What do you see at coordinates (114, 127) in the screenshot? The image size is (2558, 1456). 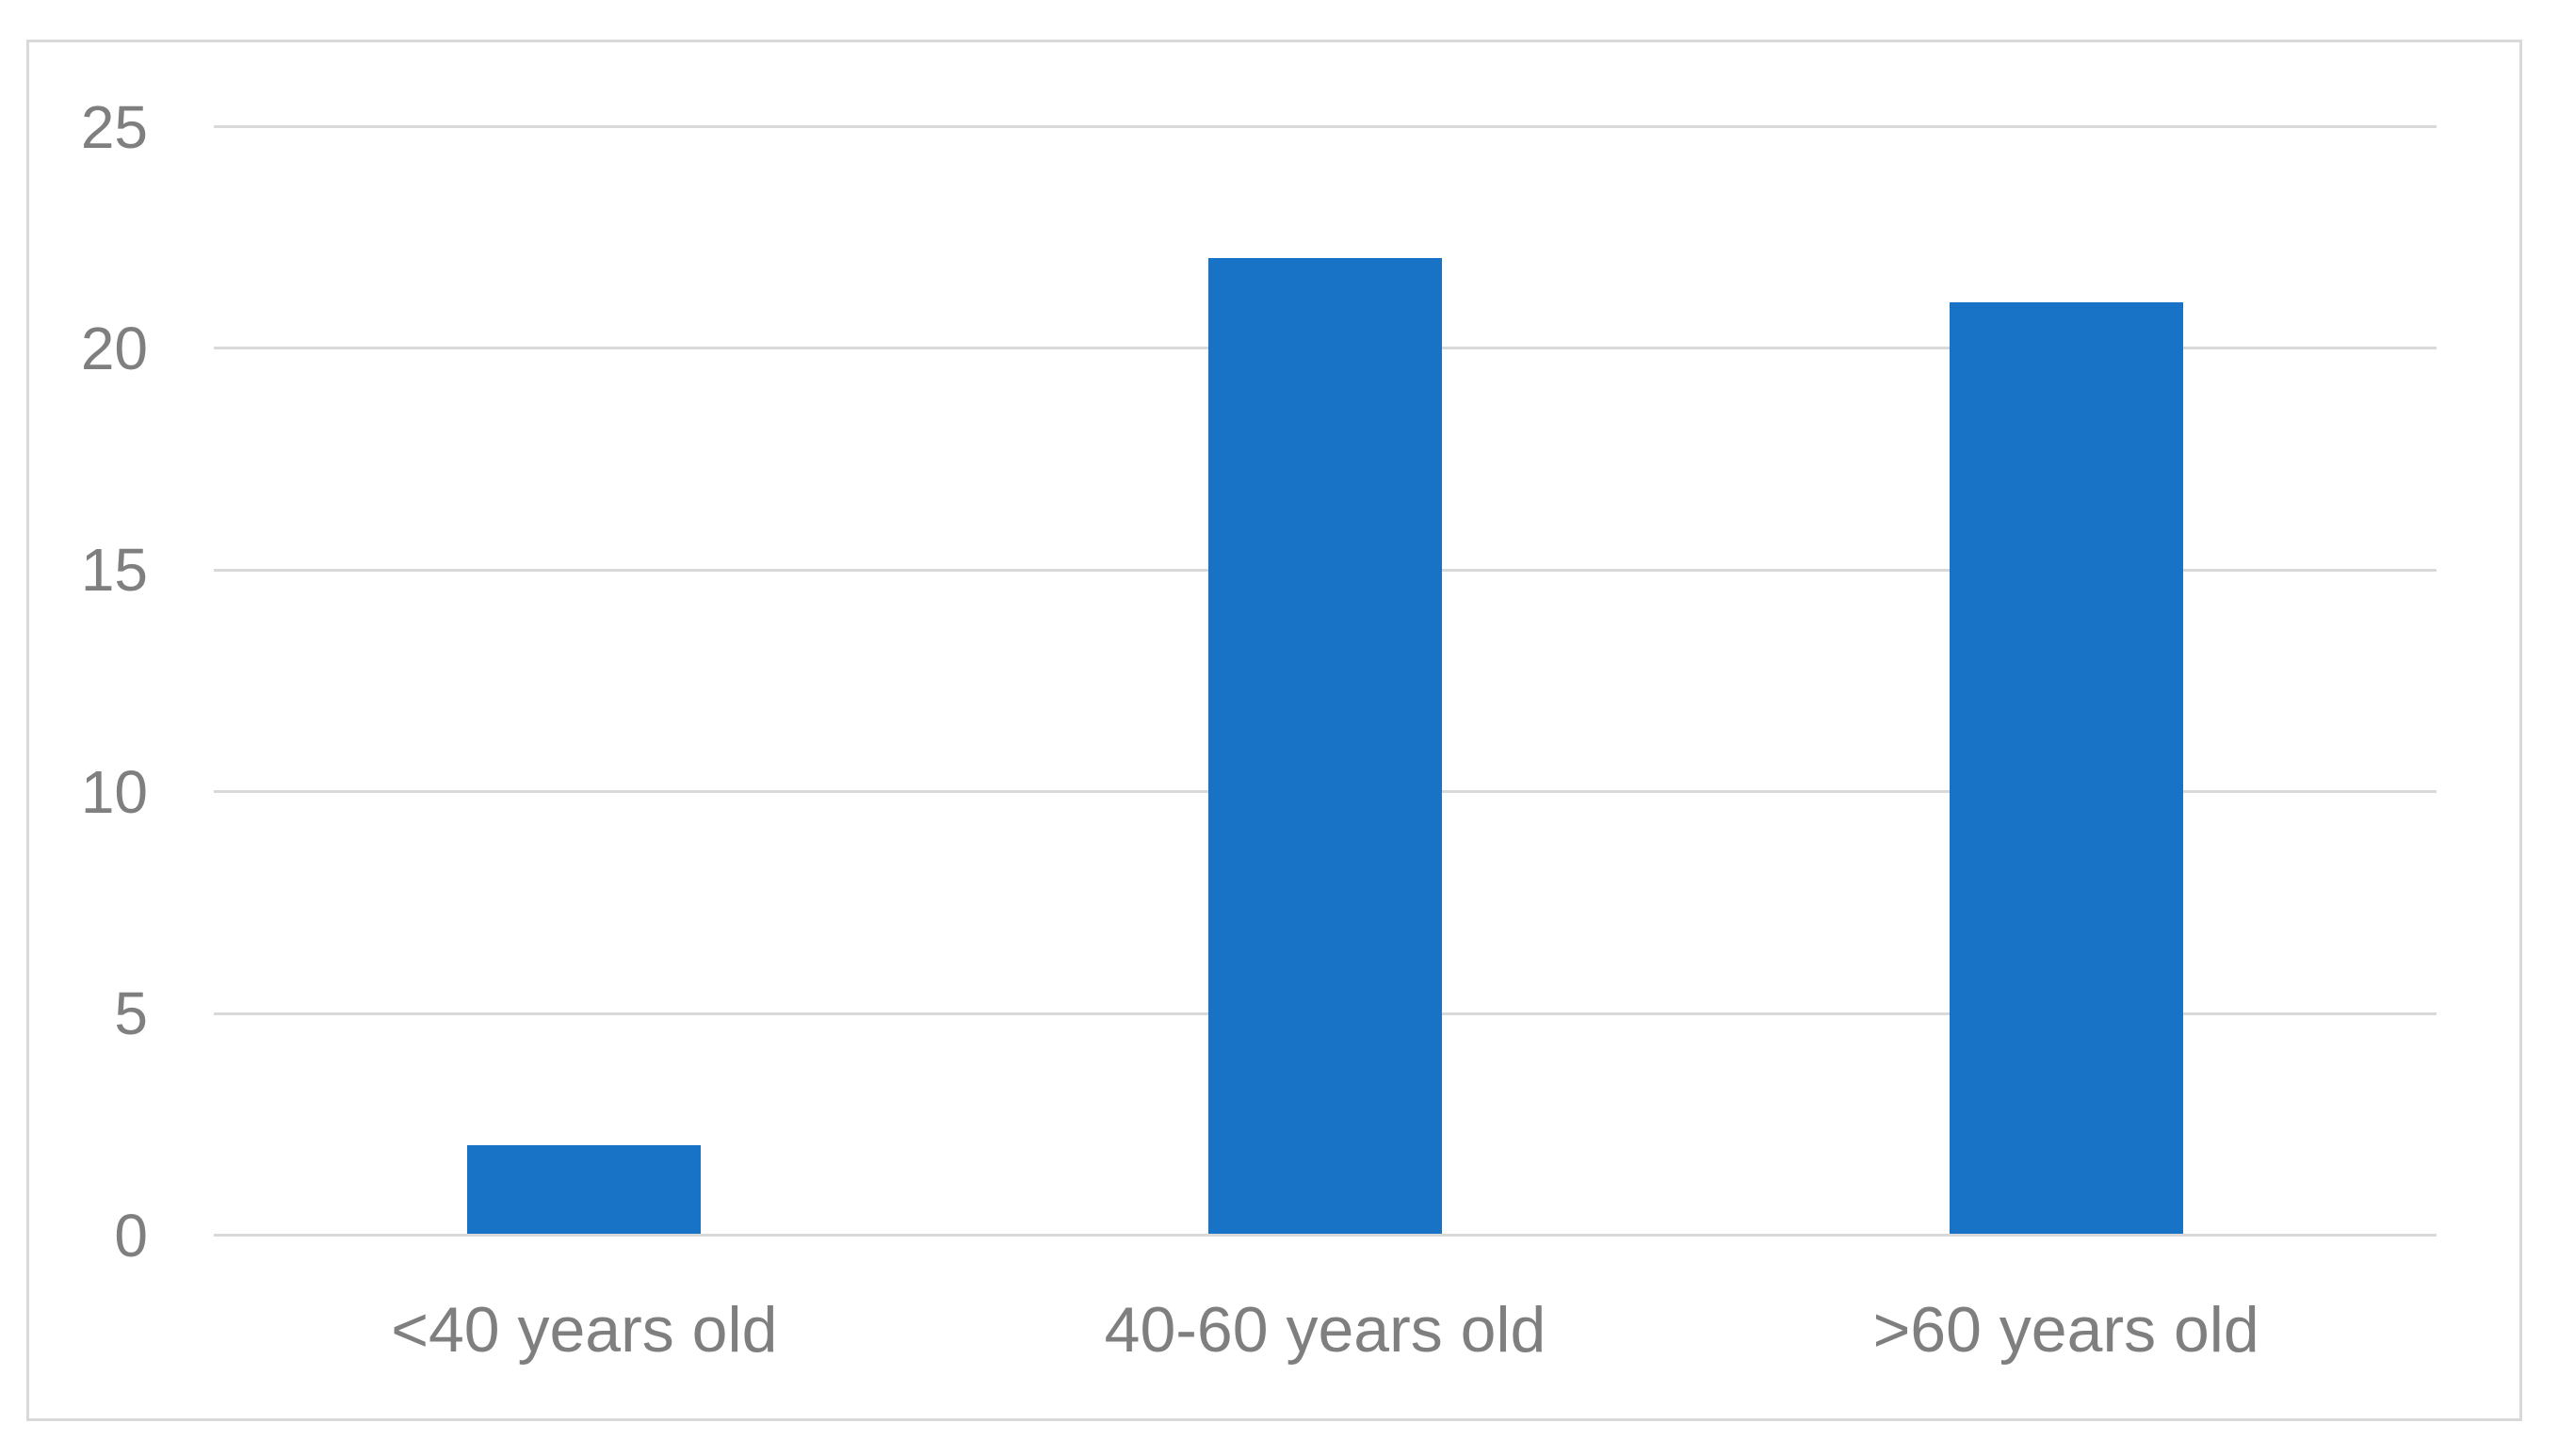 I see `y-axis-tick-label: 25` at bounding box center [114, 127].